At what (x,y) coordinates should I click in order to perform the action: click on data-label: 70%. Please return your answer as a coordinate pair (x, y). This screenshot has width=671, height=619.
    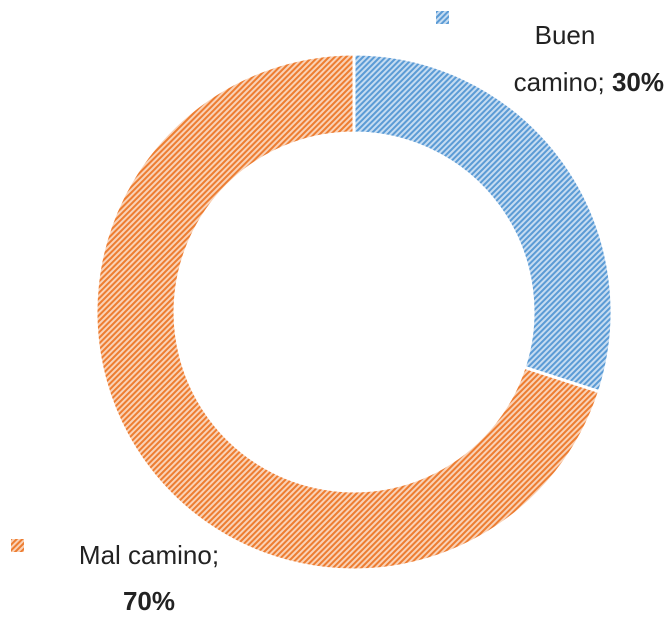
    Looking at the image, I should click on (149, 601).